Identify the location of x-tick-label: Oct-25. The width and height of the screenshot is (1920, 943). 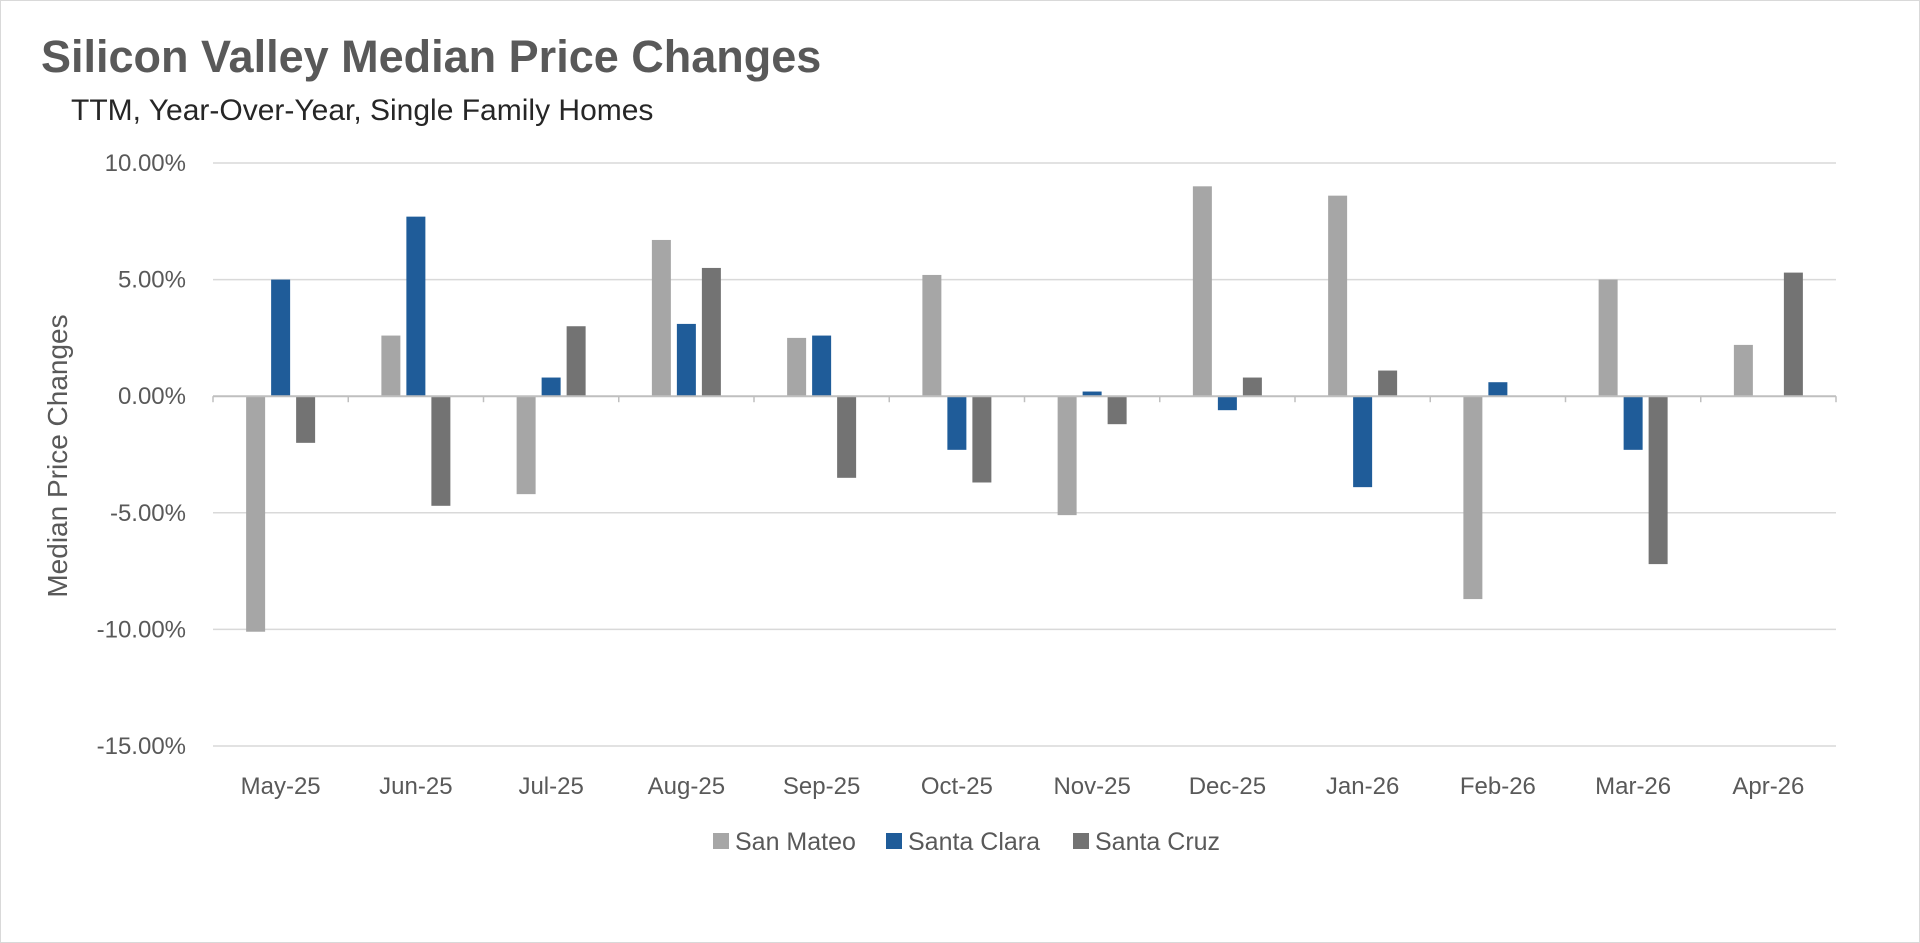
(957, 786).